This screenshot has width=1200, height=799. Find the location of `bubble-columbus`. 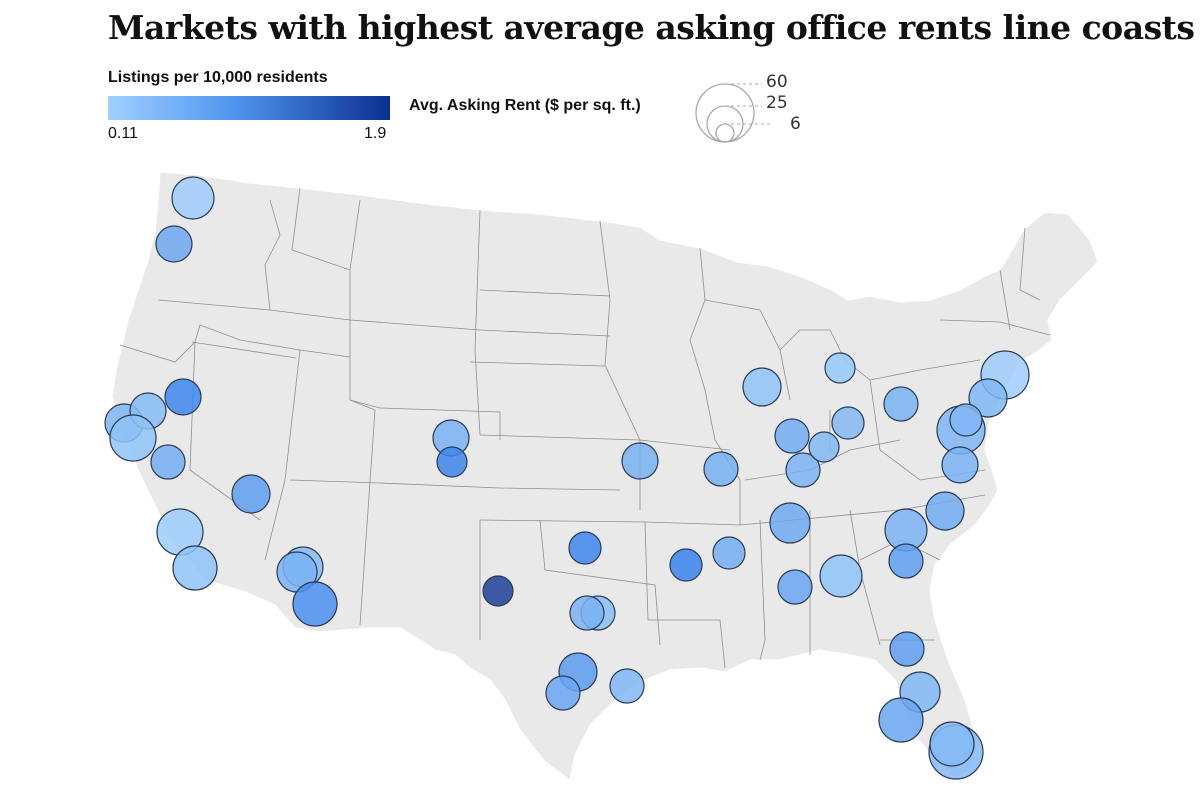

bubble-columbus is located at coordinates (848, 423).